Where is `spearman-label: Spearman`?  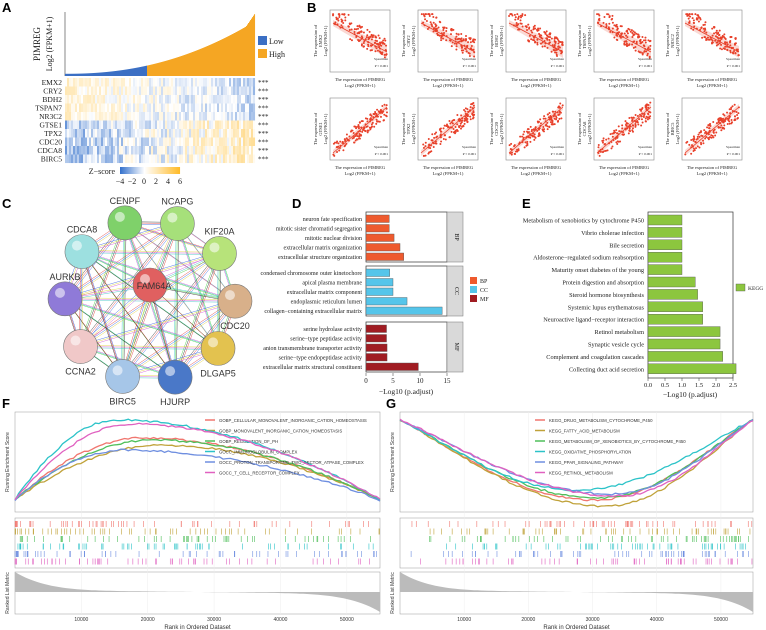 spearman-label: Spearman is located at coordinates (381, 59).